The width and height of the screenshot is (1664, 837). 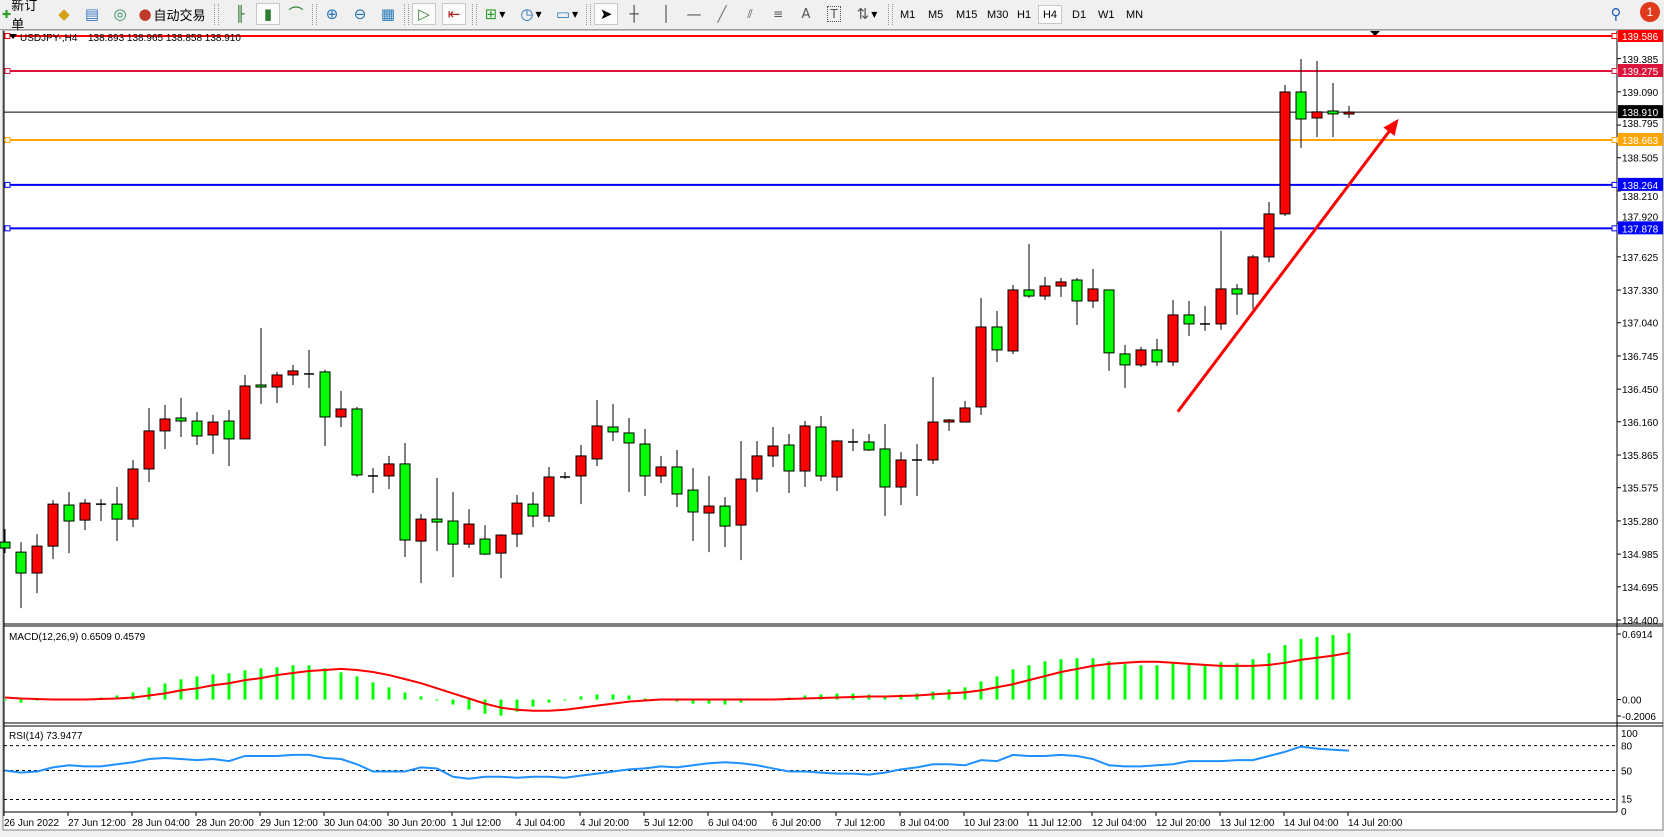 What do you see at coordinates (1375, 33) in the screenshot?
I see `chart-shift-marker` at bounding box center [1375, 33].